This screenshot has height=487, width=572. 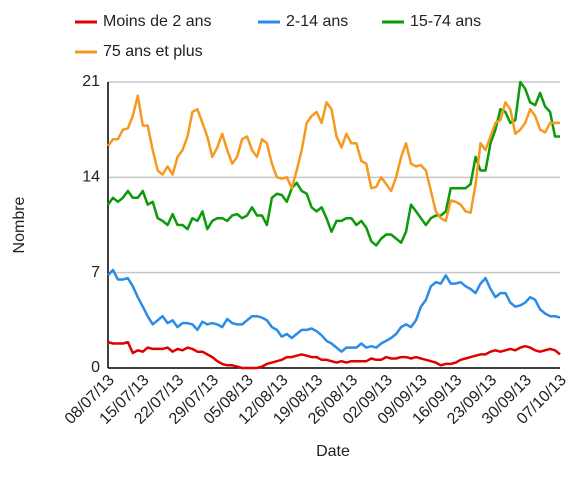 What do you see at coordinates (157, 21) in the screenshot?
I see `legend-label: Moins de 2 ans` at bounding box center [157, 21].